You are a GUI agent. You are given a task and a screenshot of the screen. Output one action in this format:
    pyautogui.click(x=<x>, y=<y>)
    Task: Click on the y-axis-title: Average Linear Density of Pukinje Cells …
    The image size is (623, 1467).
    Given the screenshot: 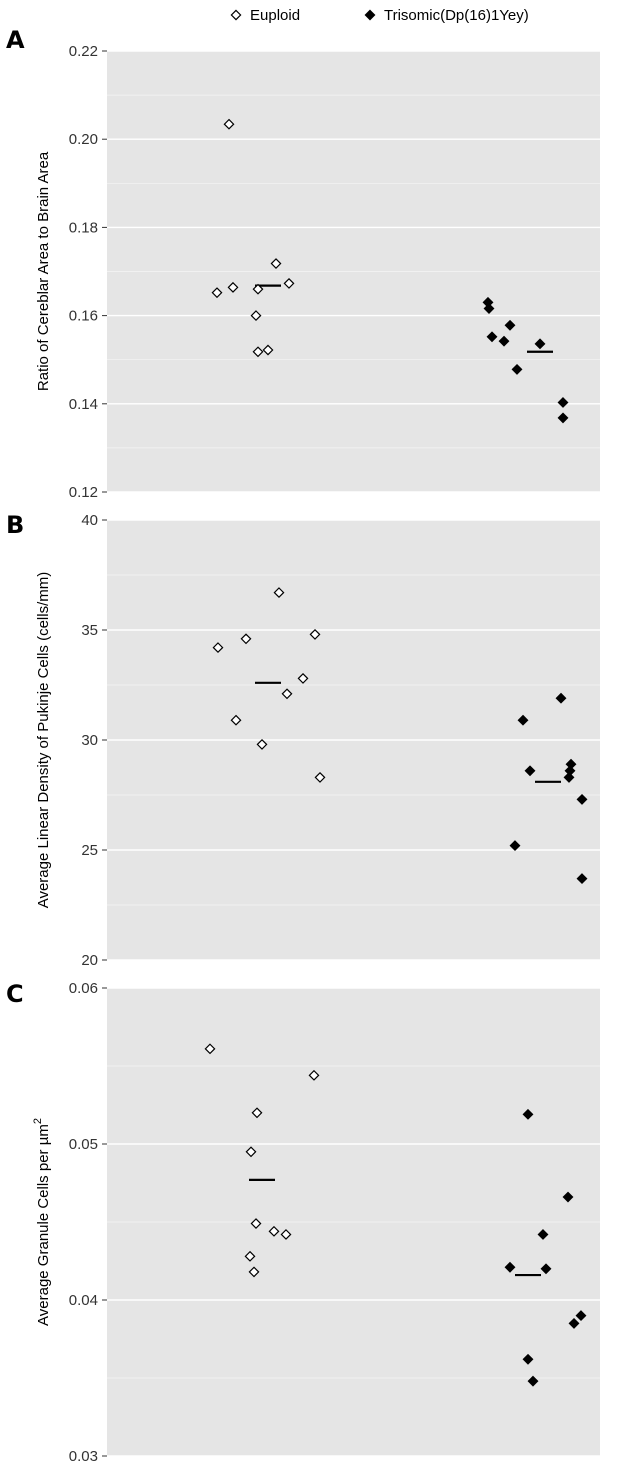 What is the action you would take?
    pyautogui.click(x=43, y=740)
    